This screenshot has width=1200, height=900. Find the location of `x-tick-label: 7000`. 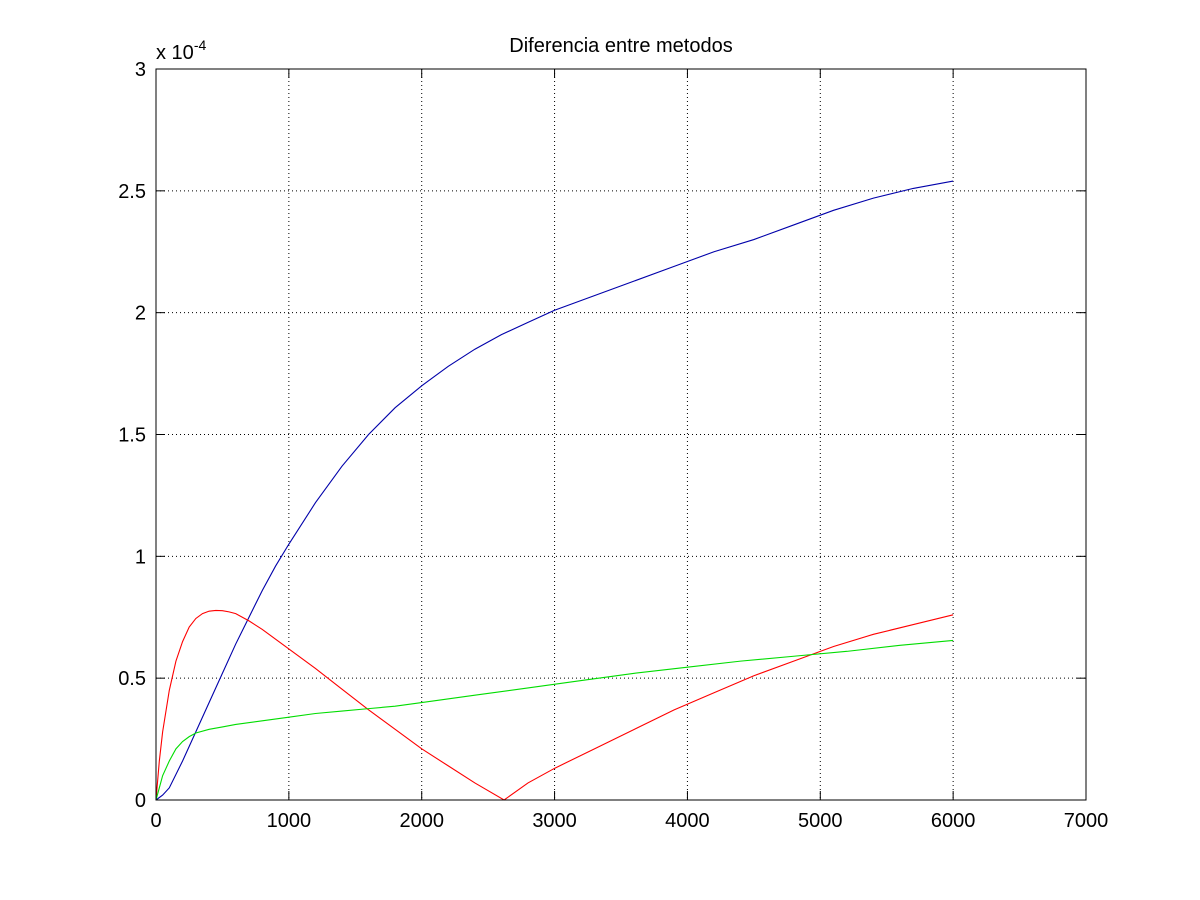

x-tick-label: 7000 is located at coordinates (1086, 821).